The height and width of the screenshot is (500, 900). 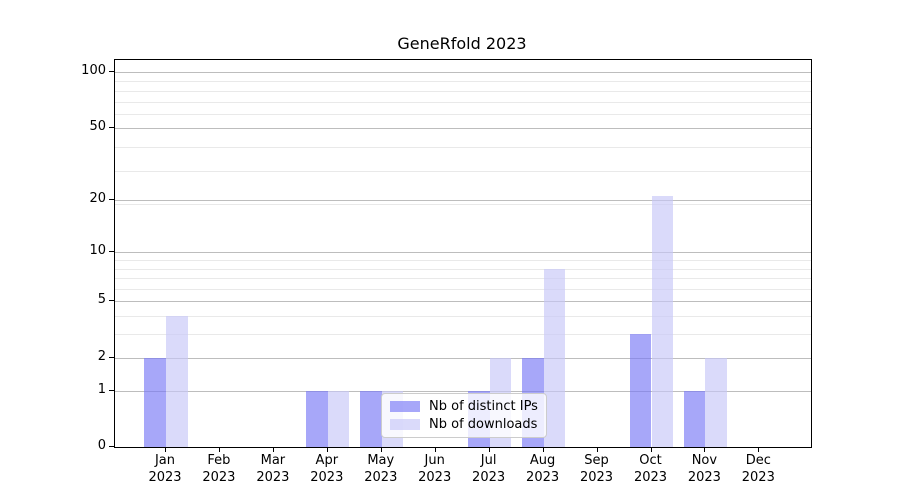 I want to click on bar-downloads-oct, so click(x=662, y=321).